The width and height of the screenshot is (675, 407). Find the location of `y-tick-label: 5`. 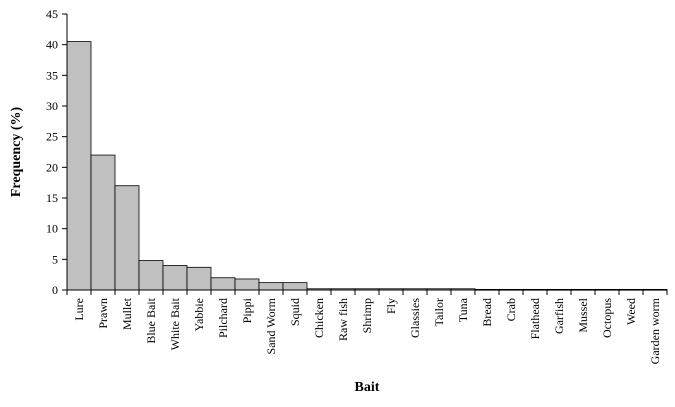

y-tick-label: 5 is located at coordinates (55, 259).